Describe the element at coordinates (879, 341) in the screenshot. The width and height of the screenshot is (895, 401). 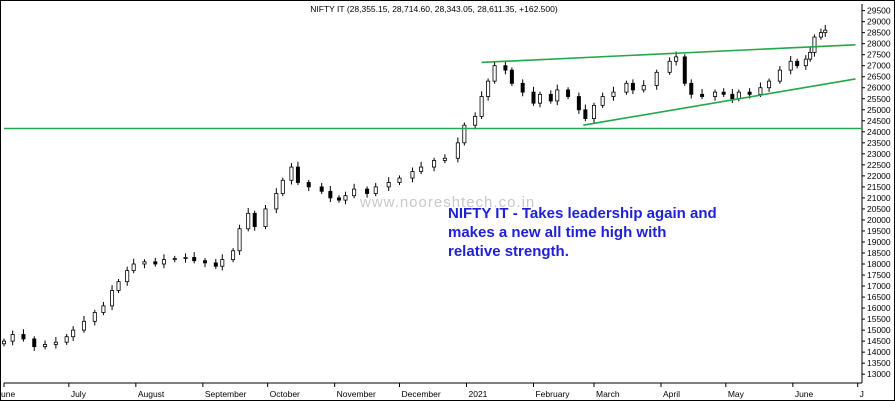
I see `y-tick-label: 14500` at that location.